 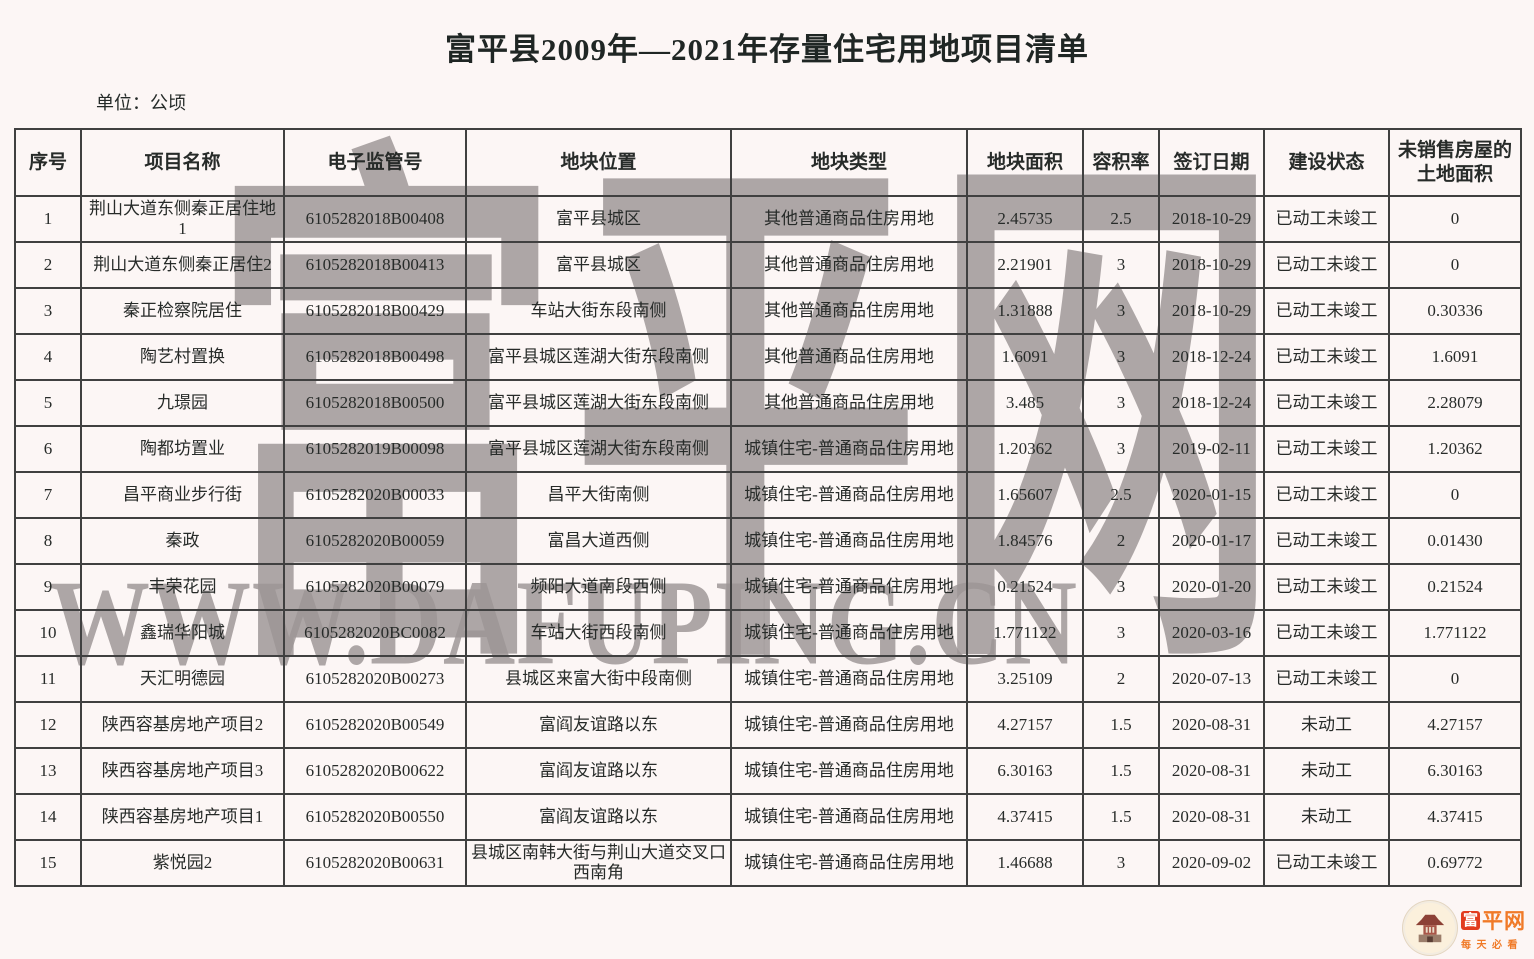 I want to click on cell-plot-area: 3.485, so click(x=1025, y=403).